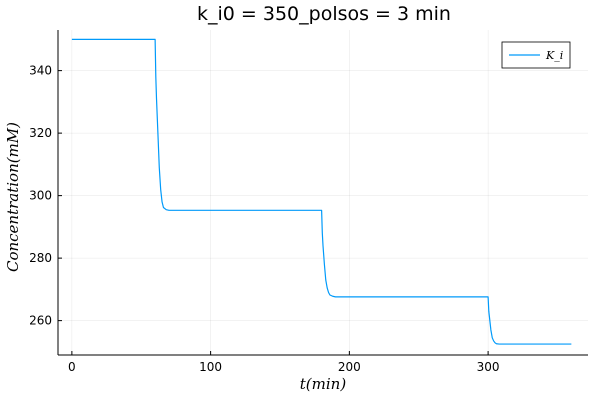 This screenshot has height=400, width=600. Describe the element at coordinates (488, 367) in the screenshot. I see `x-tick-label: 300` at that location.